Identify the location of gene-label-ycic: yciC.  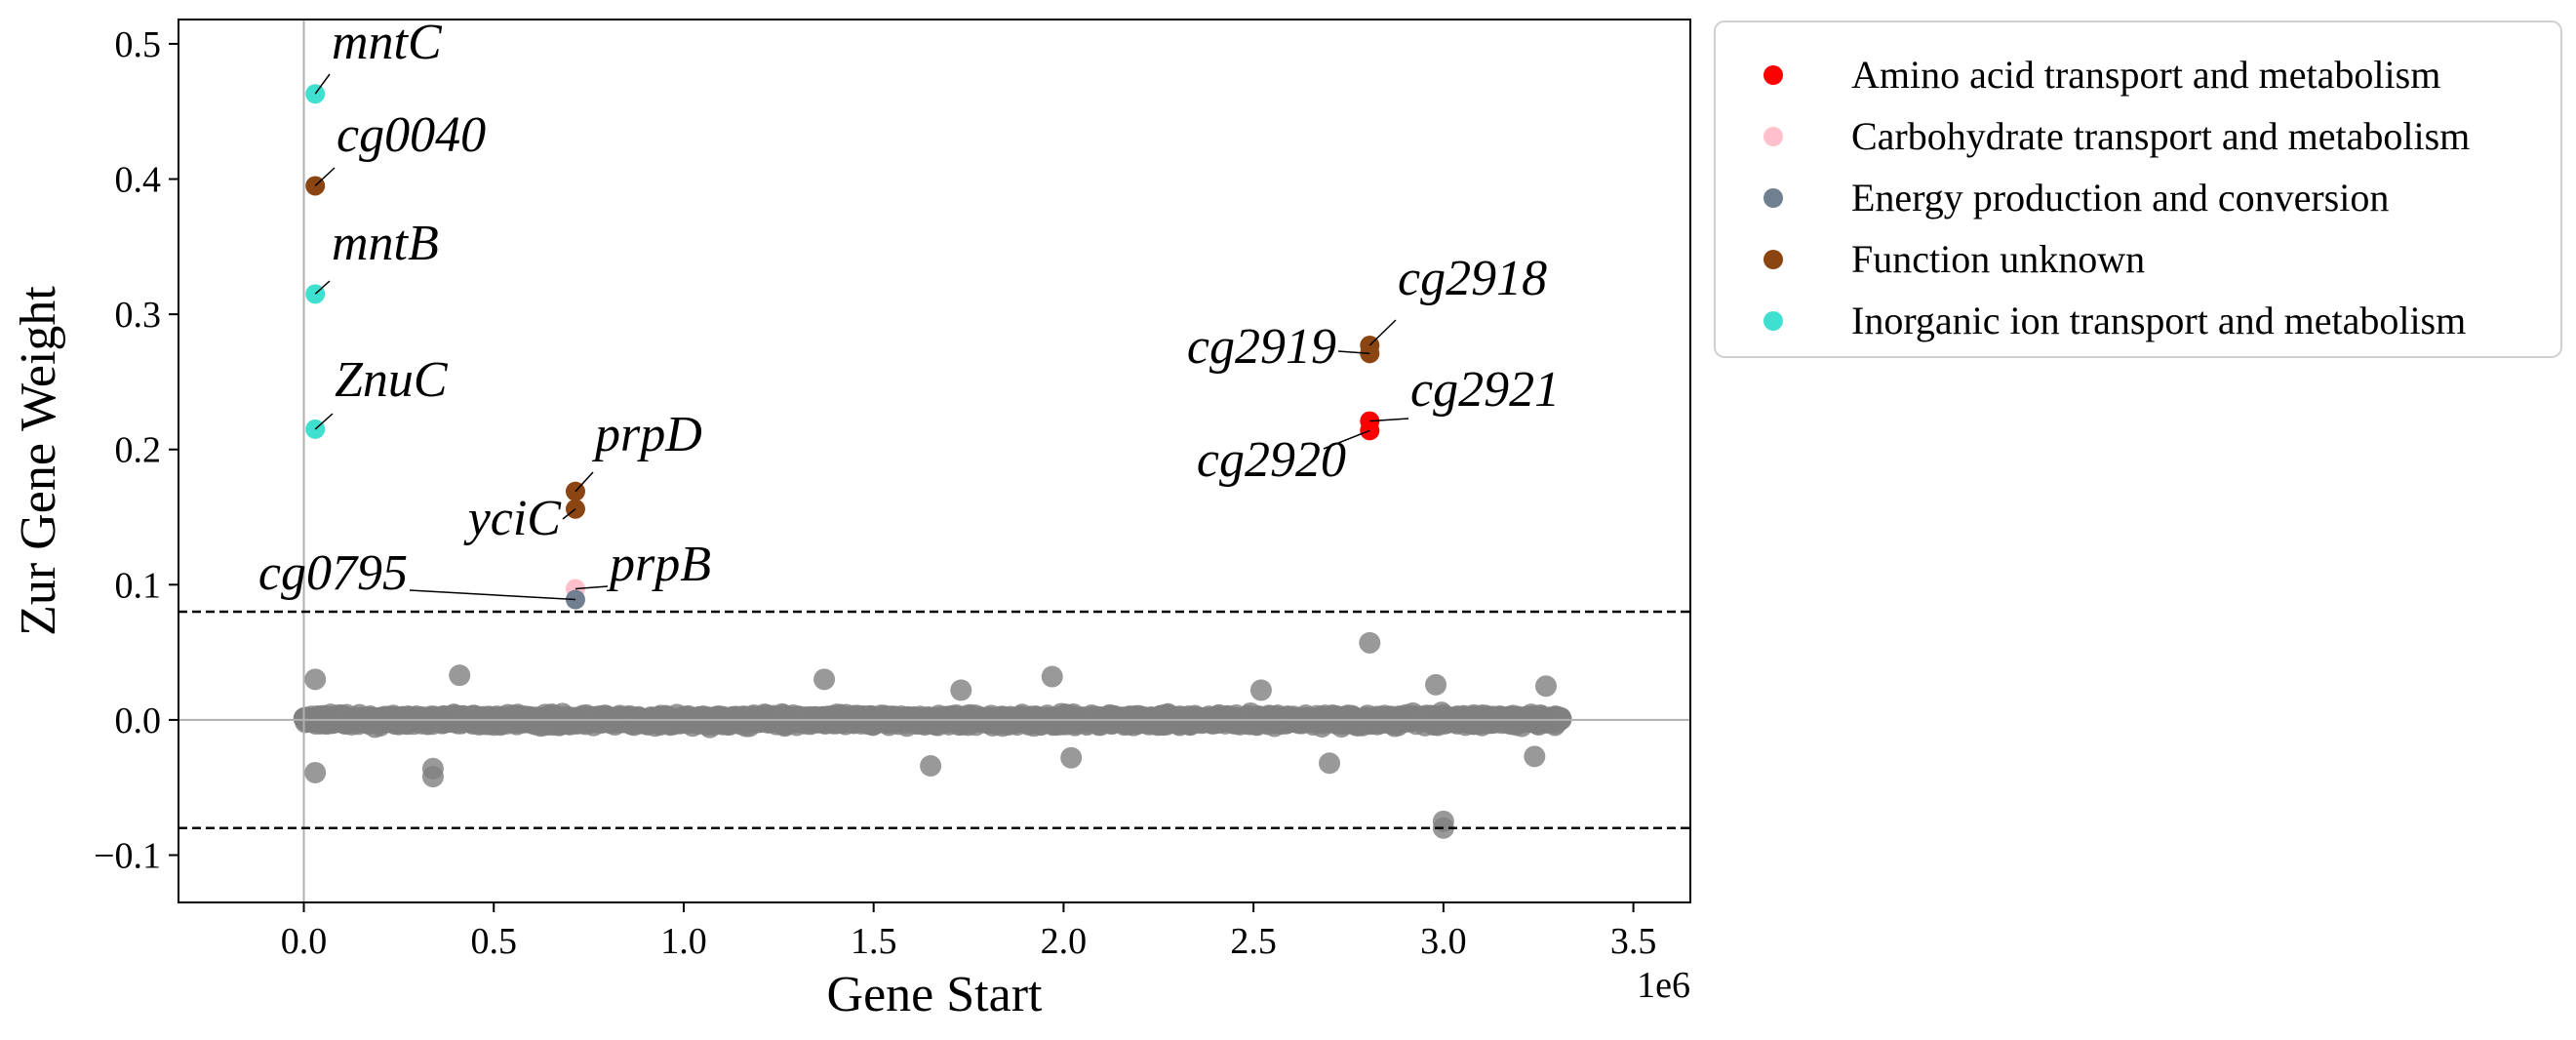
(513, 518).